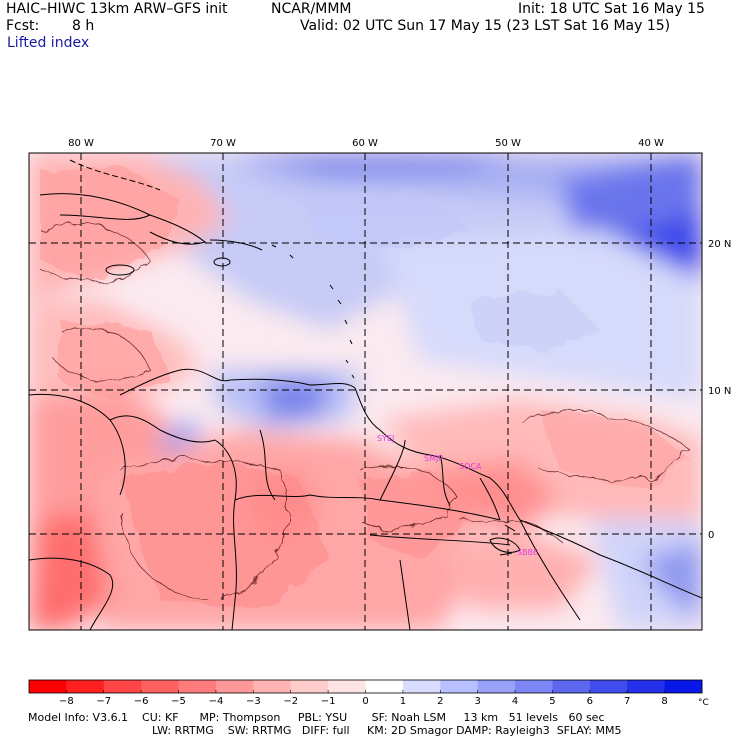 The image size is (740, 740). I want to click on colorbar-unit: °C, so click(703, 703).